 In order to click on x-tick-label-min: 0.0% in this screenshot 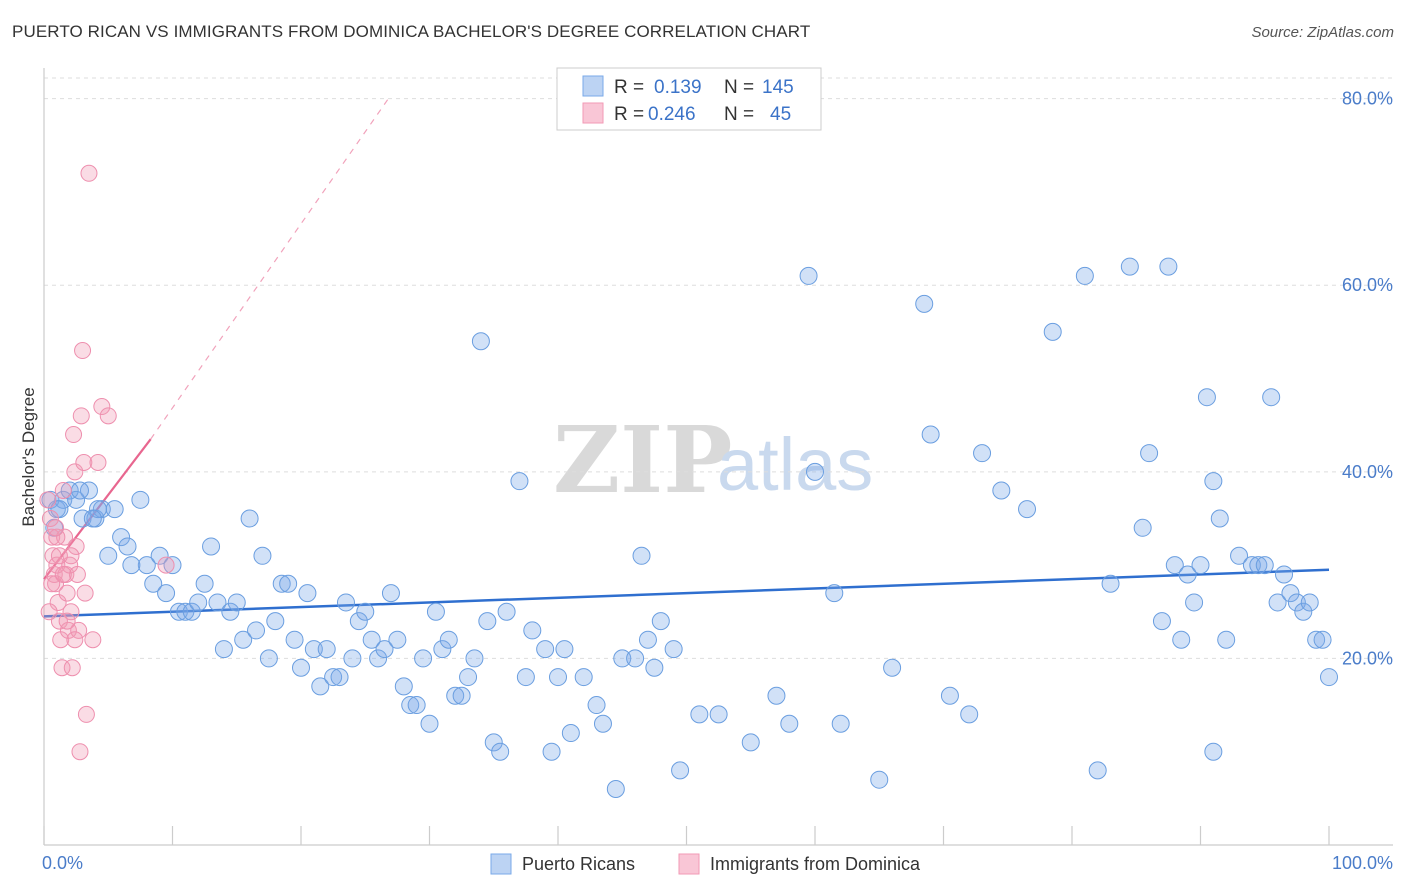, I will do `click(62, 863)`.